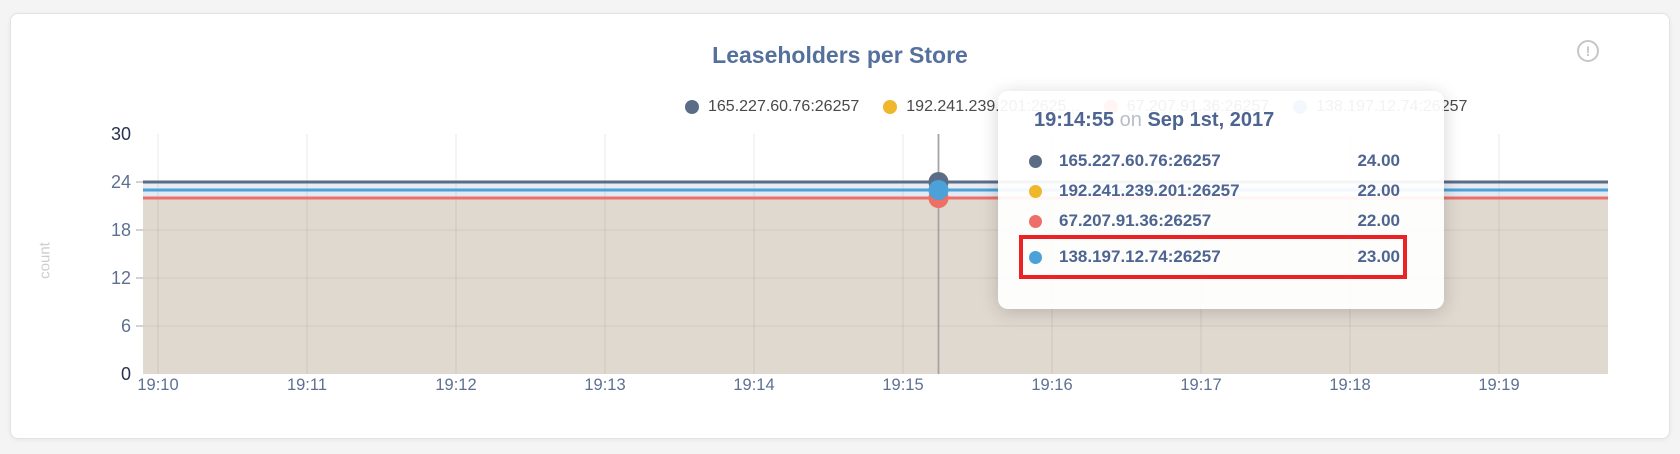 This screenshot has height=454, width=1680. I want to click on tooltip-conjunction: on, so click(1130, 120).